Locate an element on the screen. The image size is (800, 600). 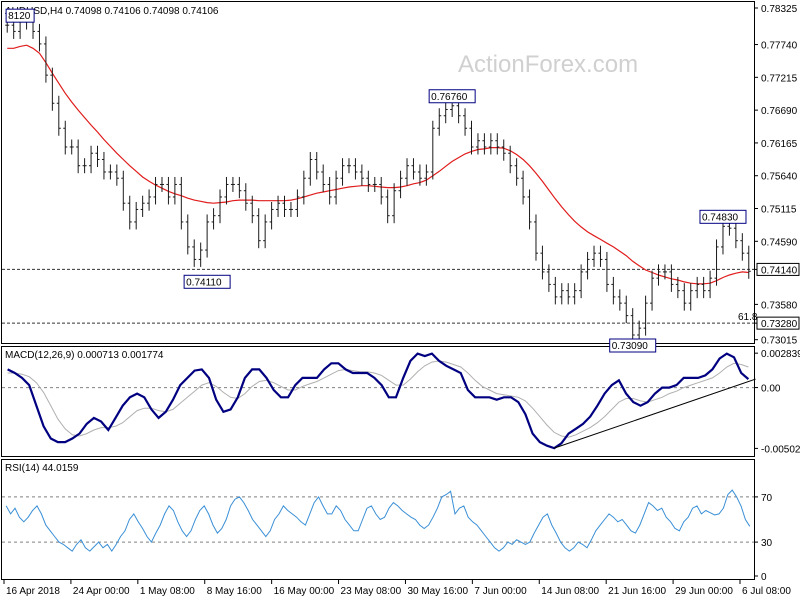
price-callout-text: 0.76760 is located at coordinates (449, 97).